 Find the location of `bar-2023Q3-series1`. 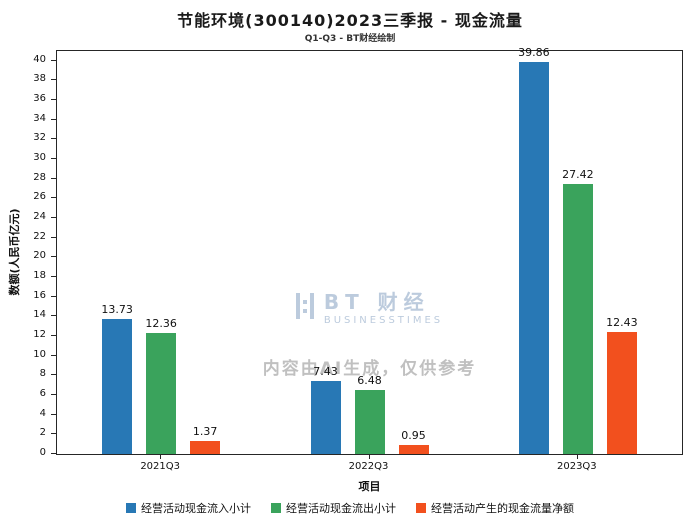

bar-2023Q3-series1 is located at coordinates (533, 258).